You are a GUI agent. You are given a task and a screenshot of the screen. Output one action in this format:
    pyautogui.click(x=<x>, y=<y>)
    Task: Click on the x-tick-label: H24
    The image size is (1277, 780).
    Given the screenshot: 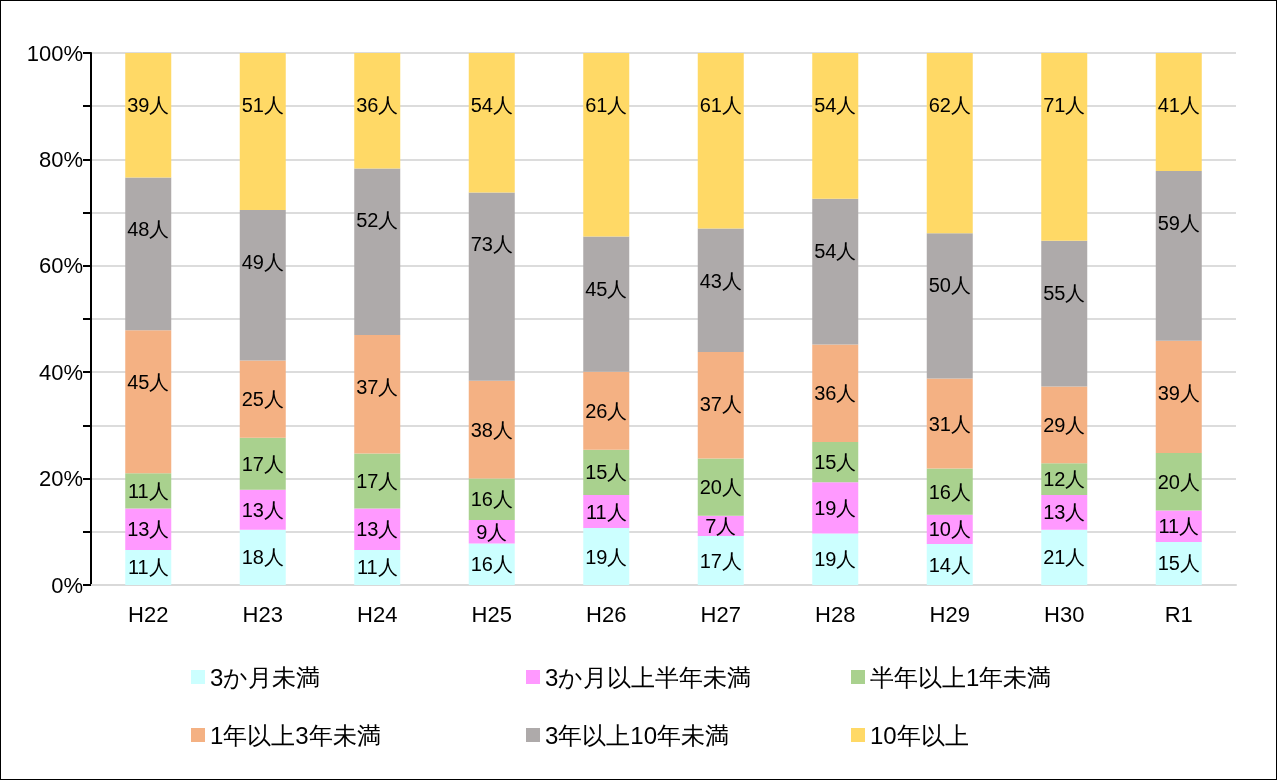 What is the action you would take?
    pyautogui.click(x=377, y=614)
    